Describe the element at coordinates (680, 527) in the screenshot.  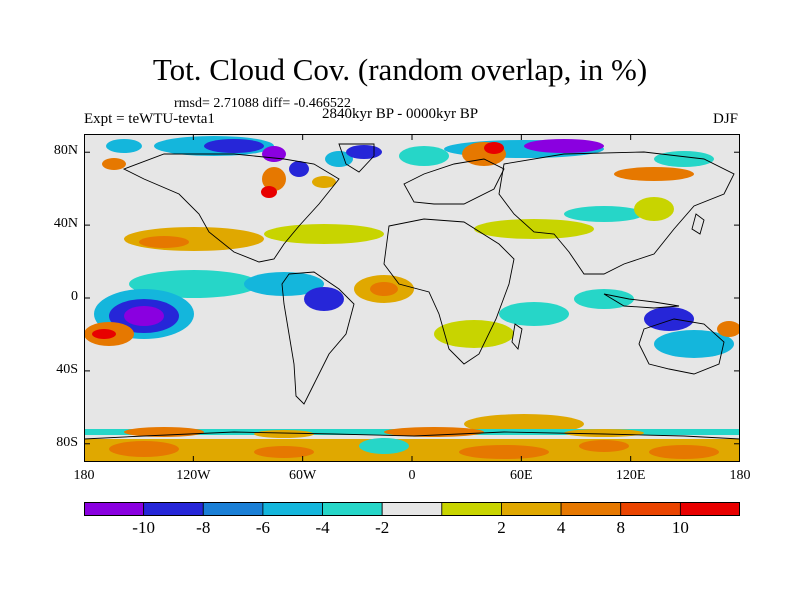
I see `colorbar-tick-label: 10` at that location.